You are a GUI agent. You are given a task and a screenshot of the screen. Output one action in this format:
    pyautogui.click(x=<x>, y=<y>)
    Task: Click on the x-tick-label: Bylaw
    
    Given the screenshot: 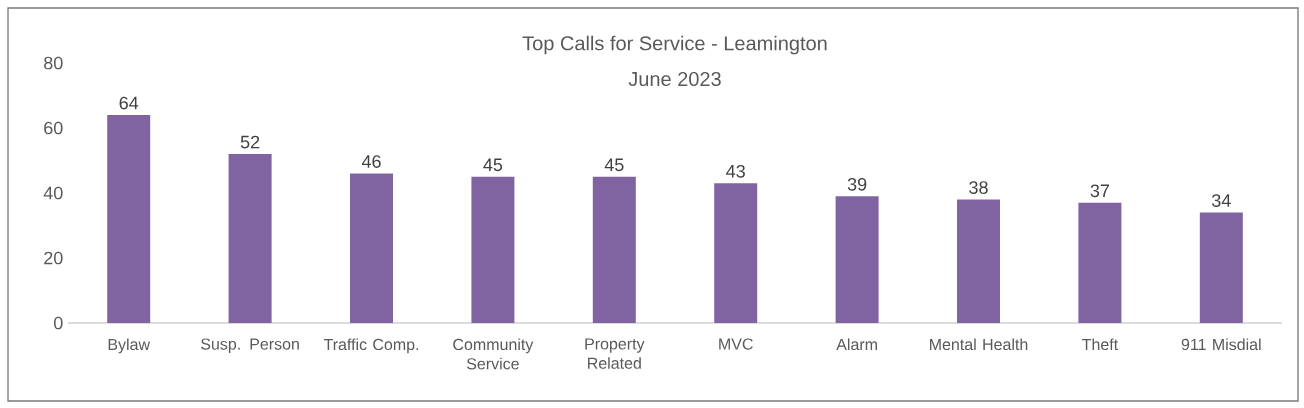 What is the action you would take?
    pyautogui.click(x=129, y=346)
    